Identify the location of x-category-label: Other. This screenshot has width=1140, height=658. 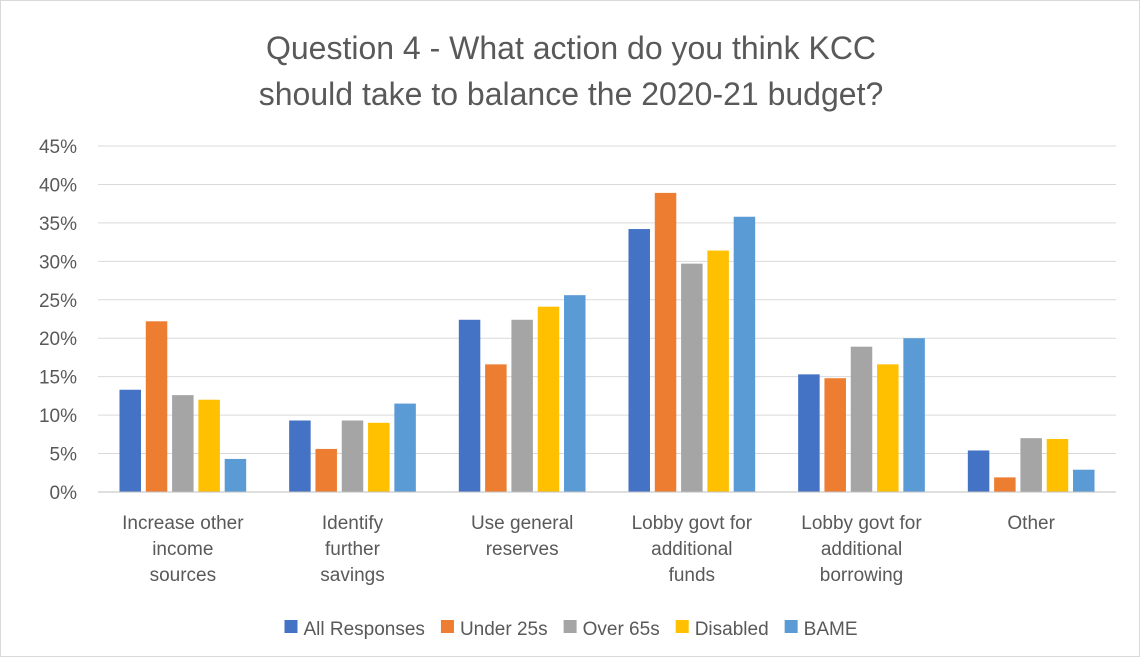
(1031, 523).